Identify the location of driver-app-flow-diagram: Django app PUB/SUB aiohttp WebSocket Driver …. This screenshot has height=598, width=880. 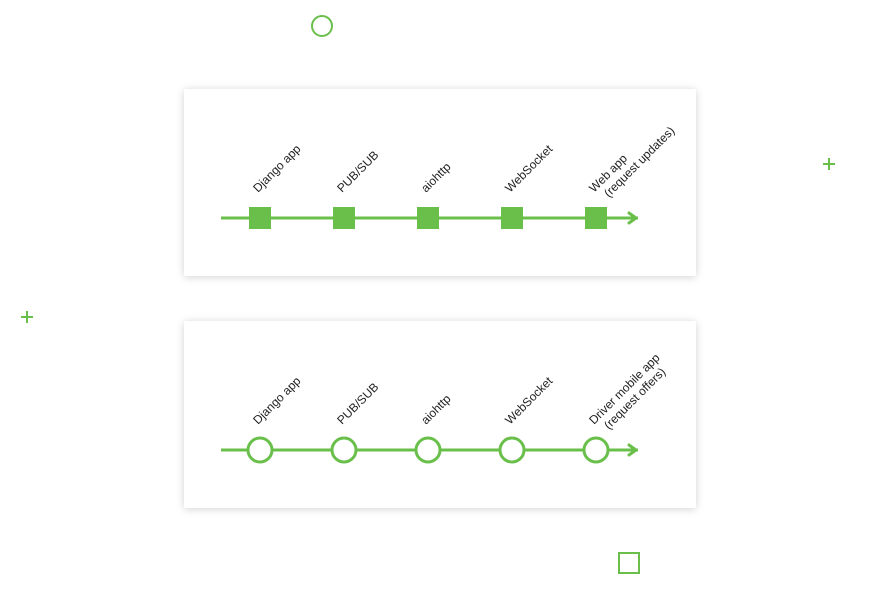
(447, 407).